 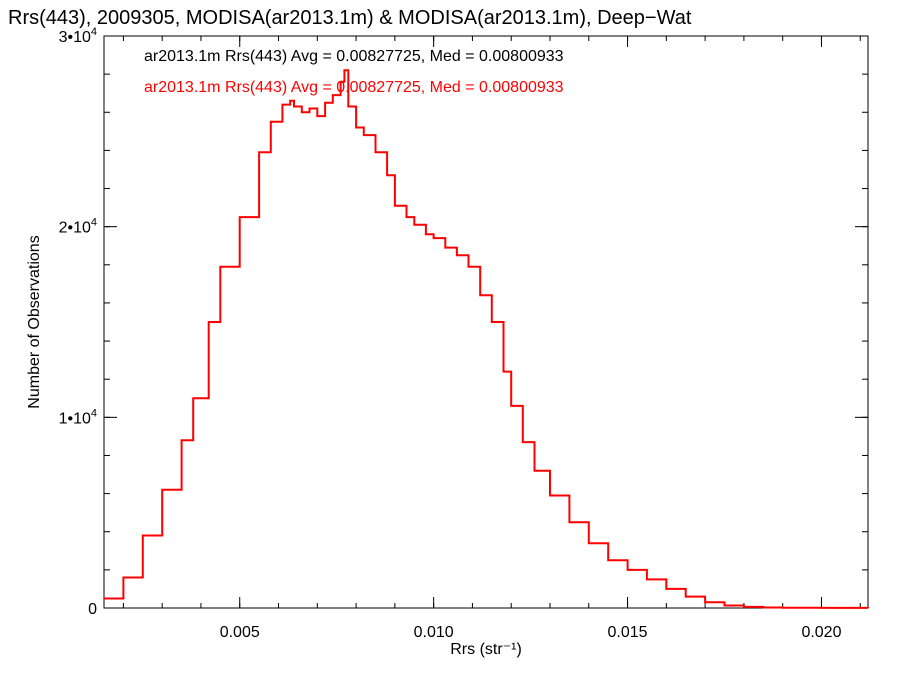 I want to click on y-tick-label: 0, so click(x=92, y=609).